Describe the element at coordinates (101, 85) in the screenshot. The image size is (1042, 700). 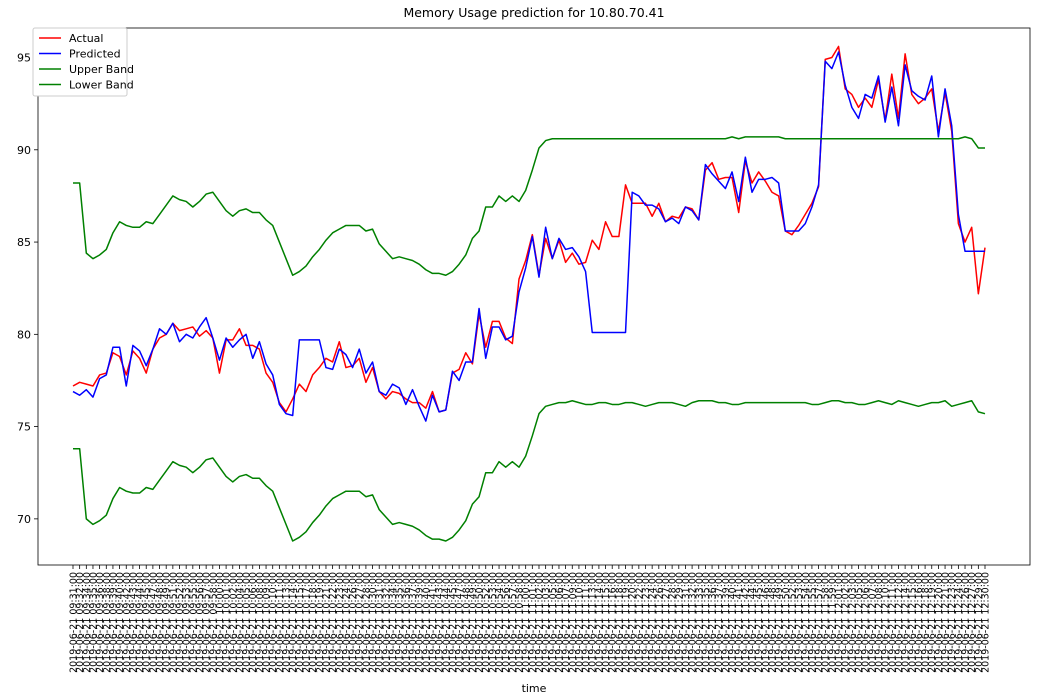
I see `legend-label: Lower Band` at that location.